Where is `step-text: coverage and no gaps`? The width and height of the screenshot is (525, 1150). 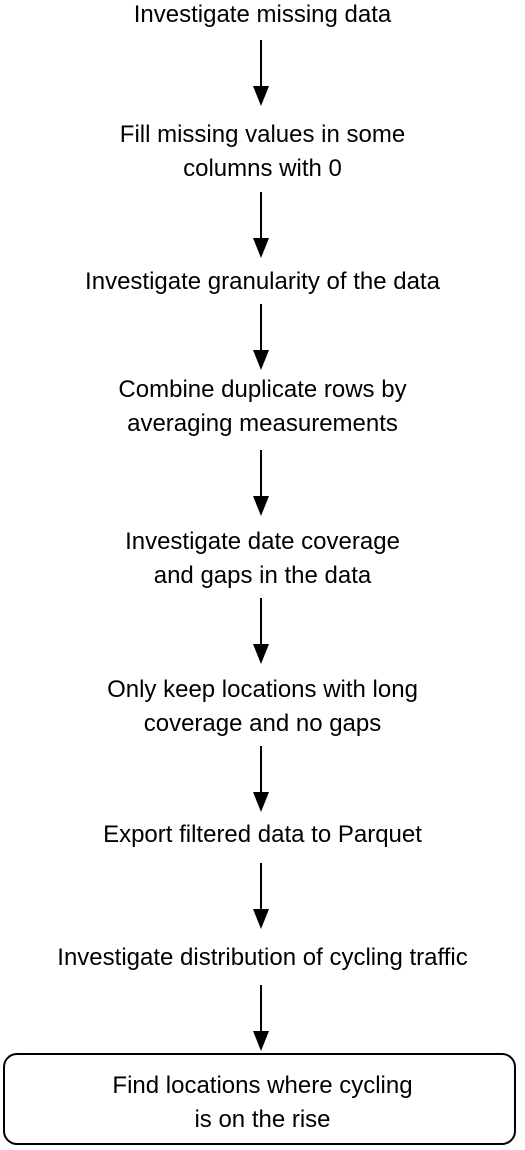 step-text: coverage and no gaps is located at coordinates (262, 723).